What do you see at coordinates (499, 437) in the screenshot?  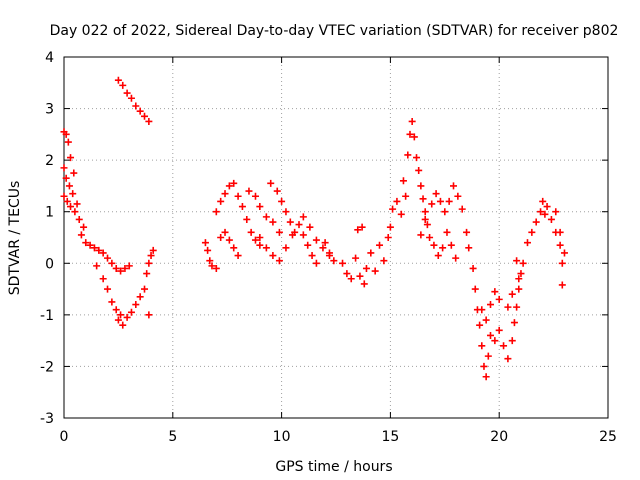 I see `x-tick-label: 20` at bounding box center [499, 437].